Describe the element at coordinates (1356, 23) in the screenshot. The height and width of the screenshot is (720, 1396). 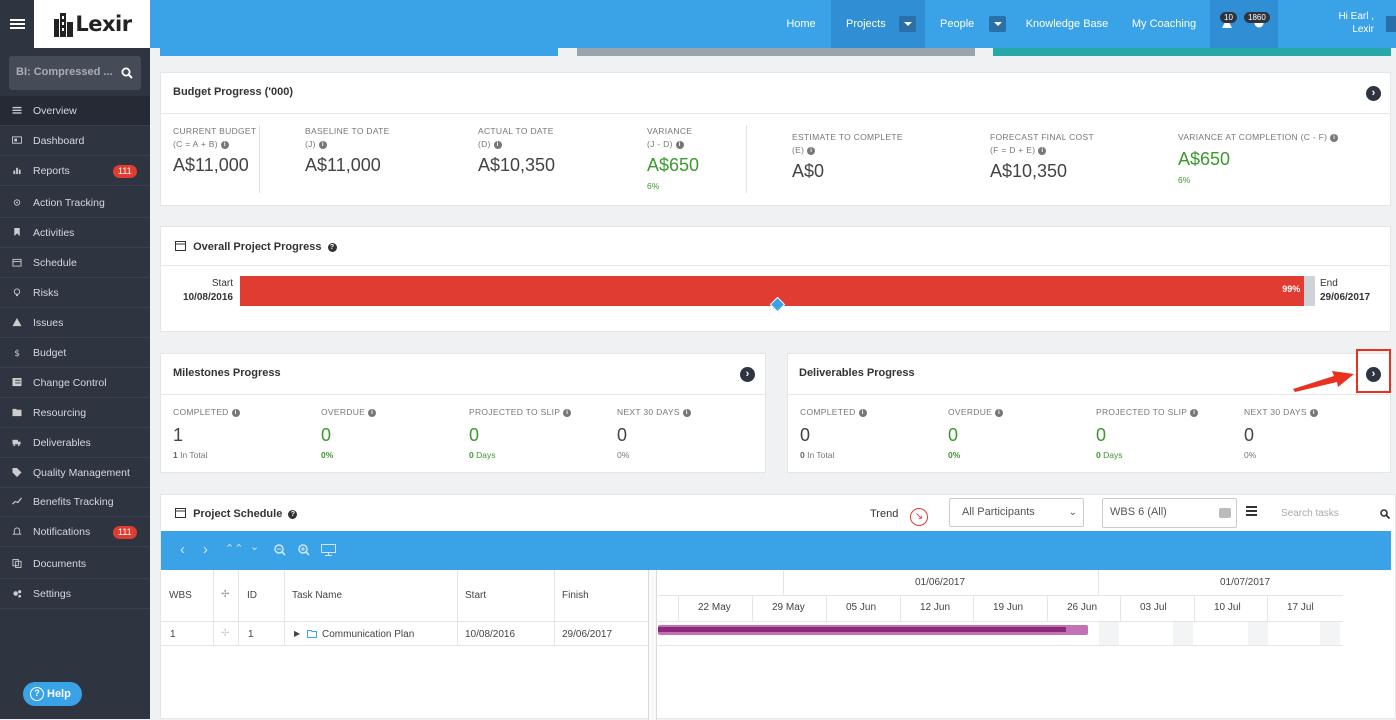
I see `user-menu: Hi Earl , Lexir` at that location.